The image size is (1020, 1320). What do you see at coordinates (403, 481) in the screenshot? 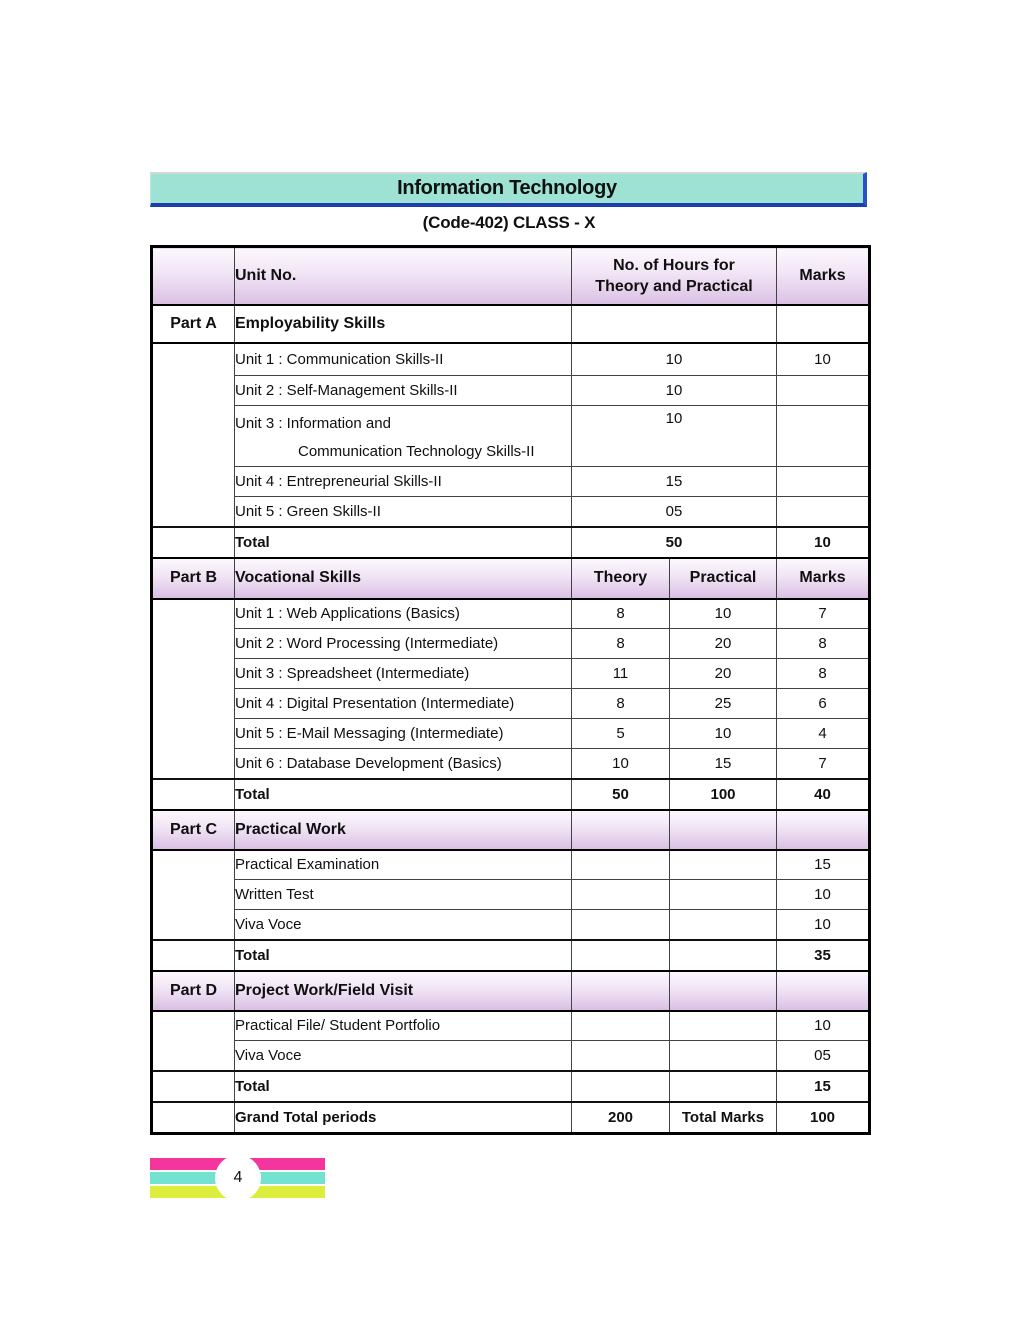
I see `unit-label: Unit 4 : Entrepreneurial Skills-II` at bounding box center [403, 481].